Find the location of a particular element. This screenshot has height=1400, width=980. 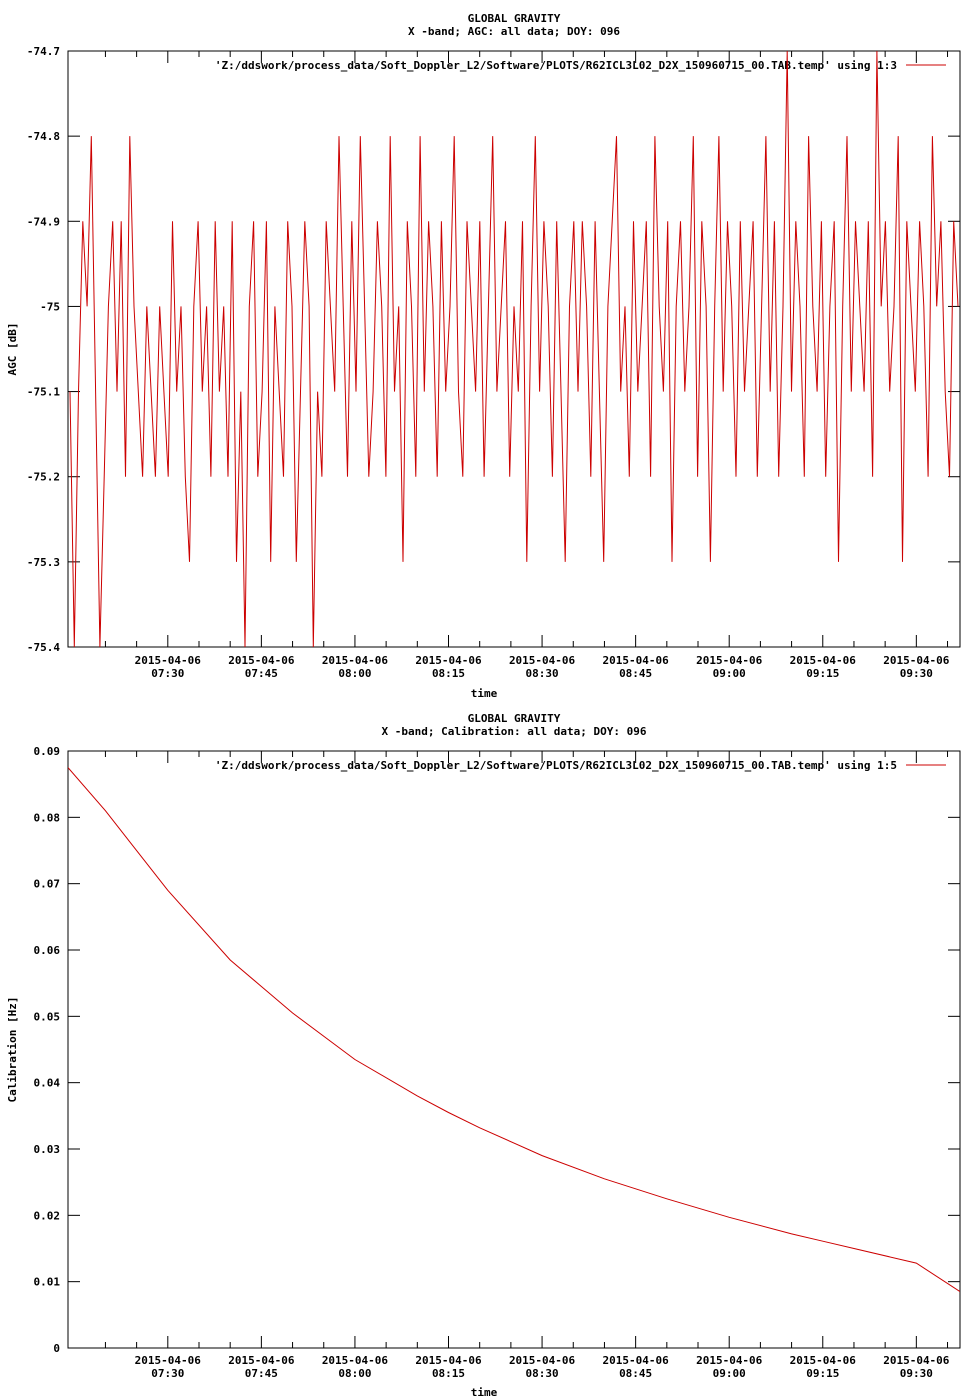

y-axis-label: AGC [dB] is located at coordinates (12, 349).